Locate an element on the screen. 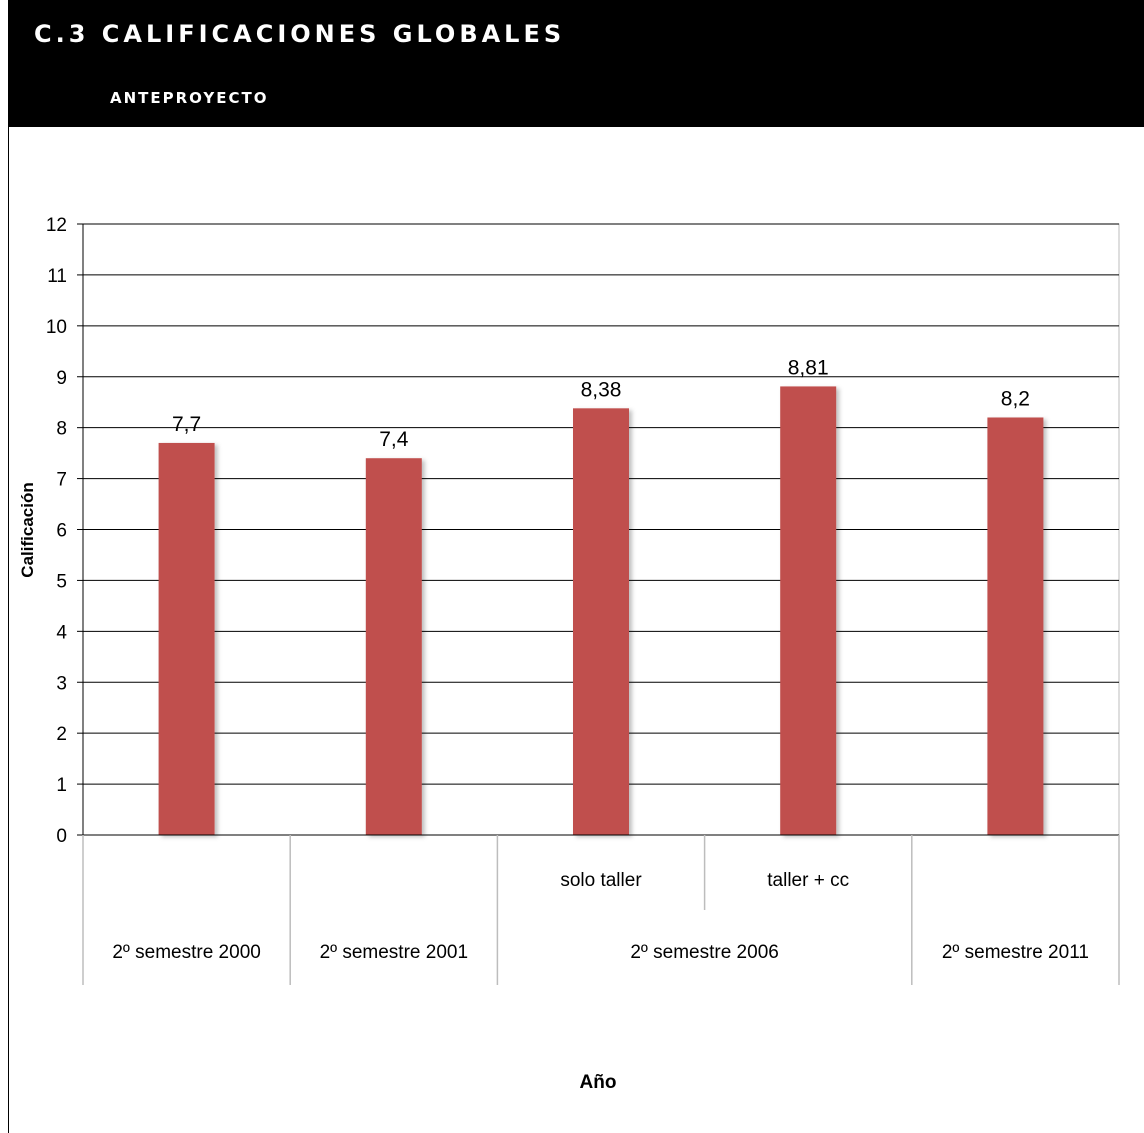 This screenshot has height=1133, width=1144. y-tick-label: 12 is located at coordinates (56, 225).